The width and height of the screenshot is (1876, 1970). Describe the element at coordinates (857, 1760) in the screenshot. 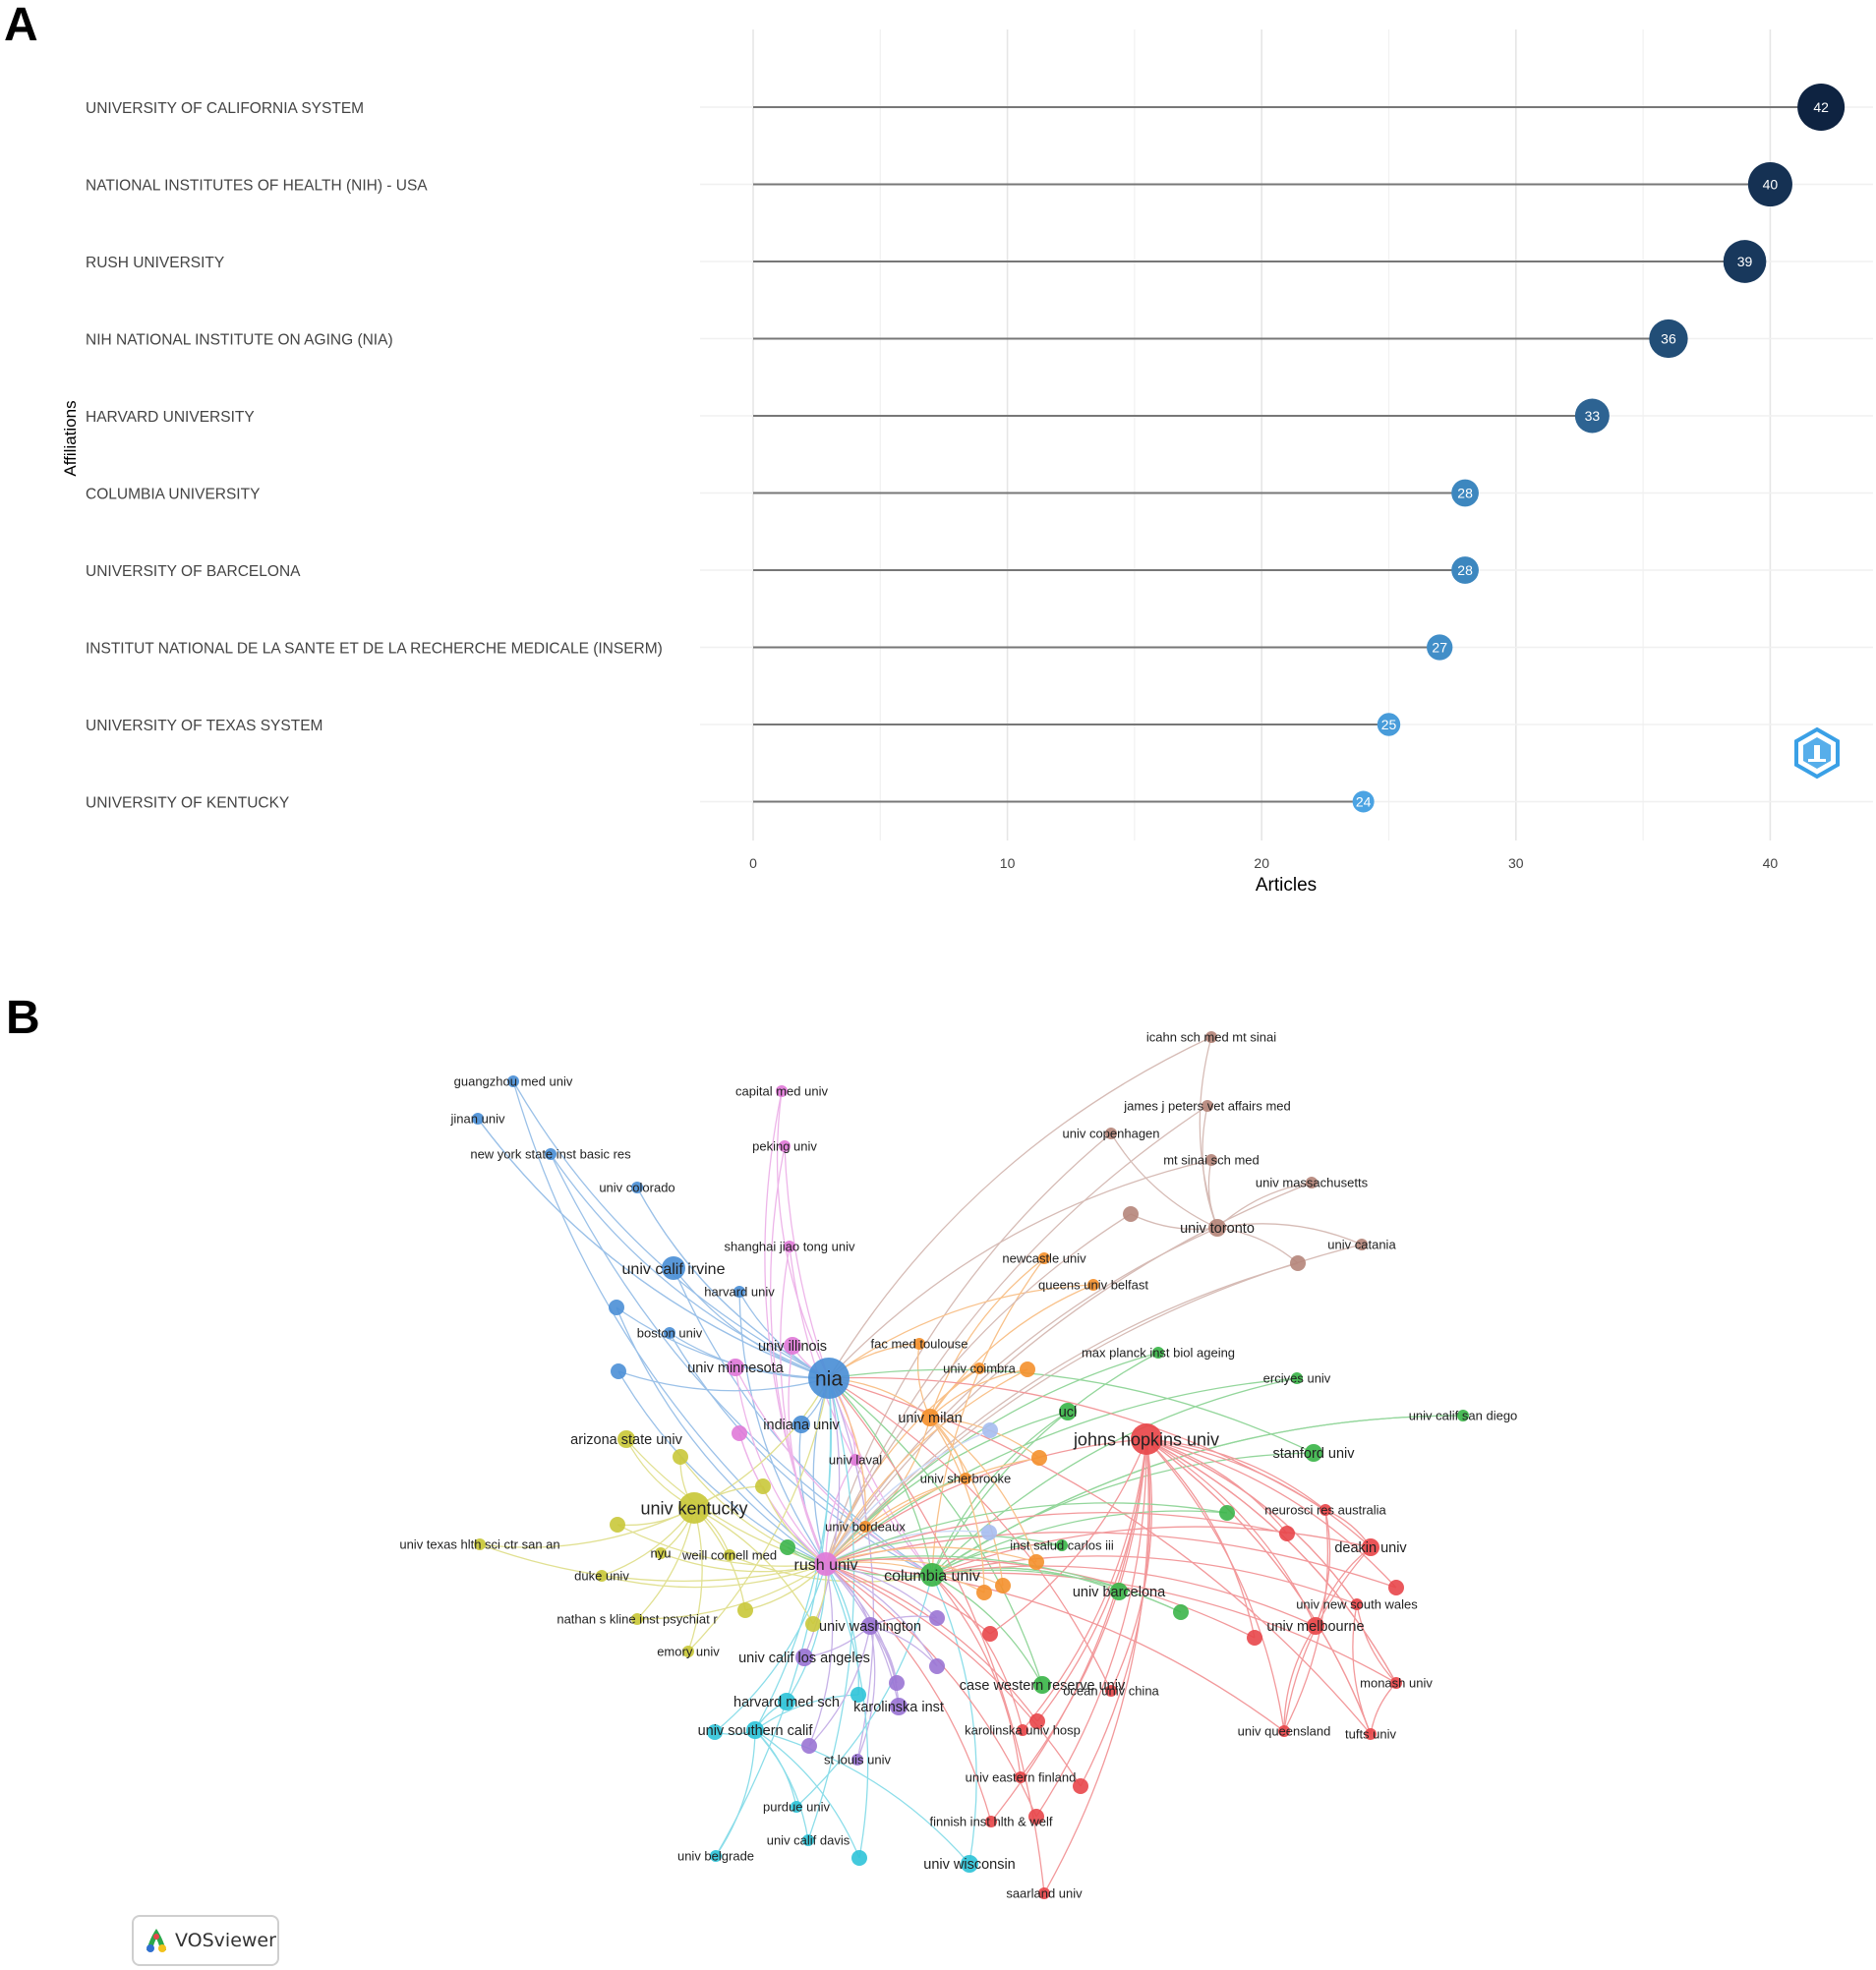

I see `node-label: st louis univ` at that location.